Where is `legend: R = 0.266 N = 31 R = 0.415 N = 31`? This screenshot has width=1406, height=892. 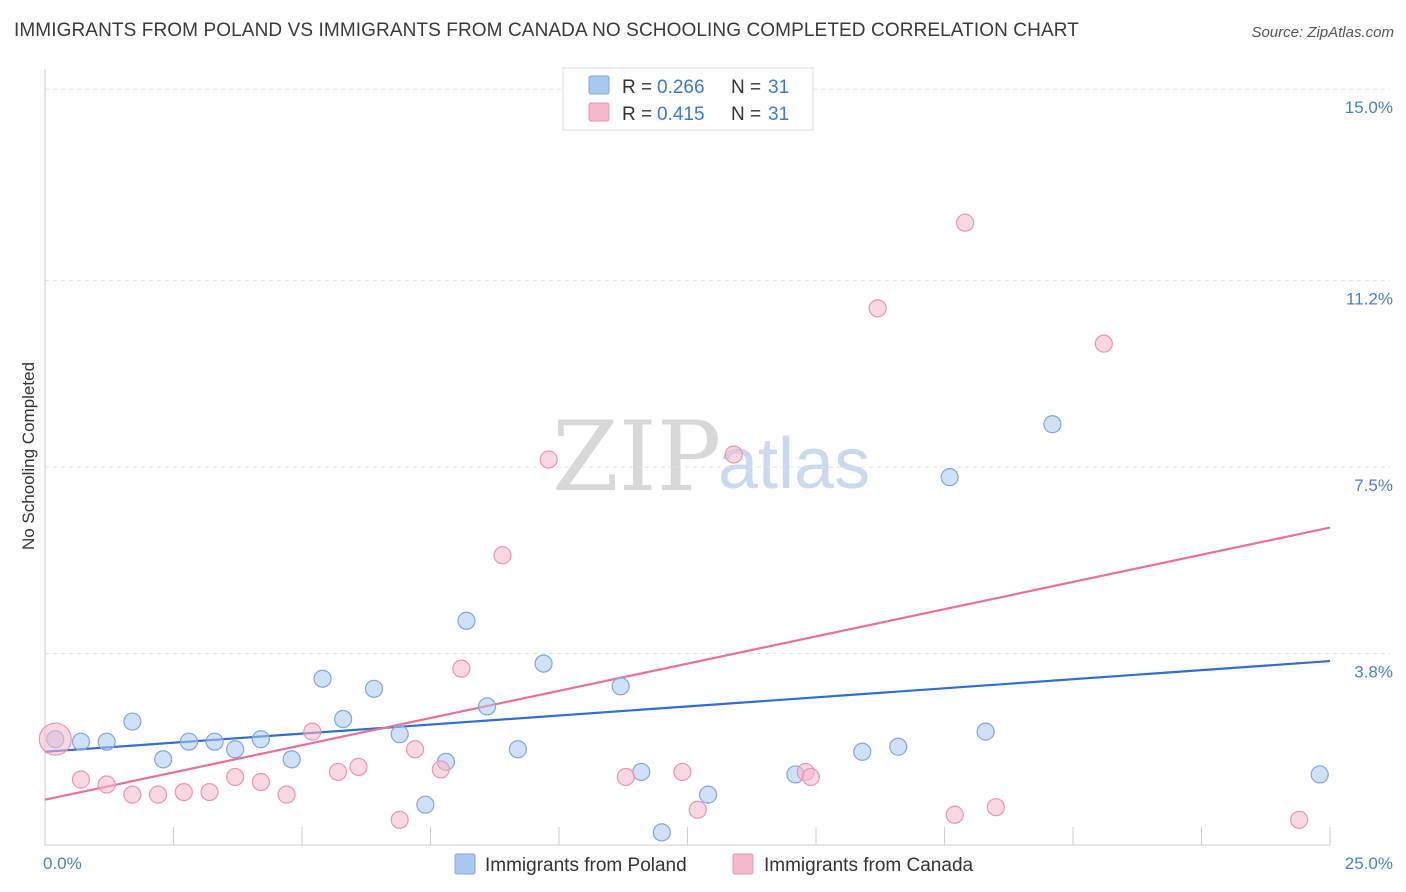
legend: R = 0.266 N = 31 R = 0.415 N = 31 is located at coordinates (688, 99).